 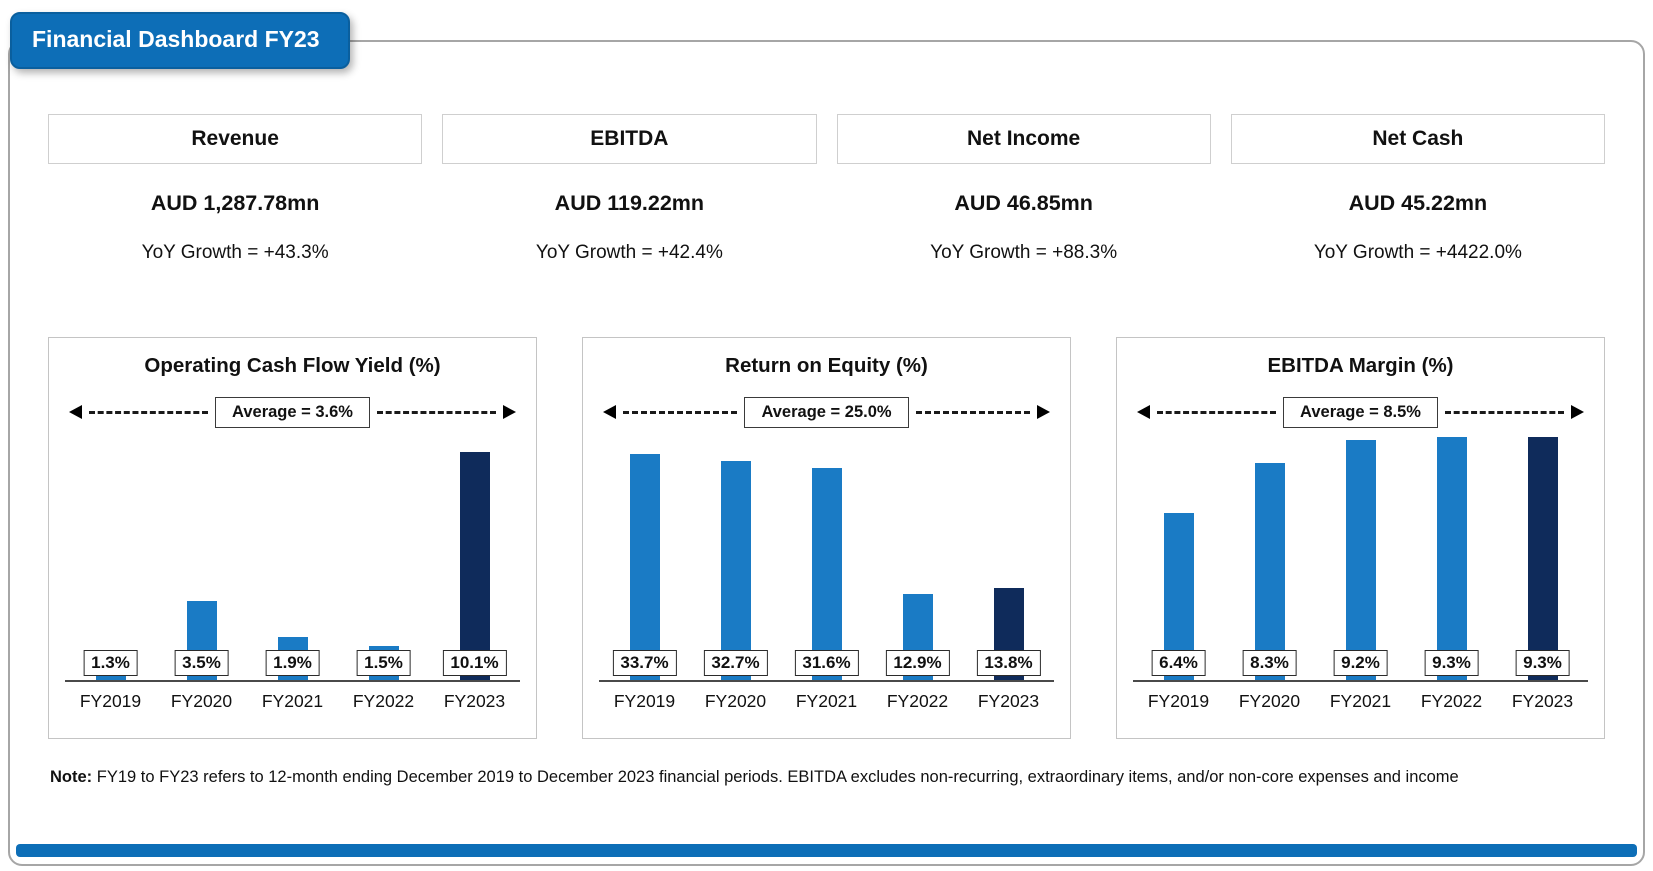 I want to click on kpi-value: AUD 45.22mn, so click(x=1418, y=203).